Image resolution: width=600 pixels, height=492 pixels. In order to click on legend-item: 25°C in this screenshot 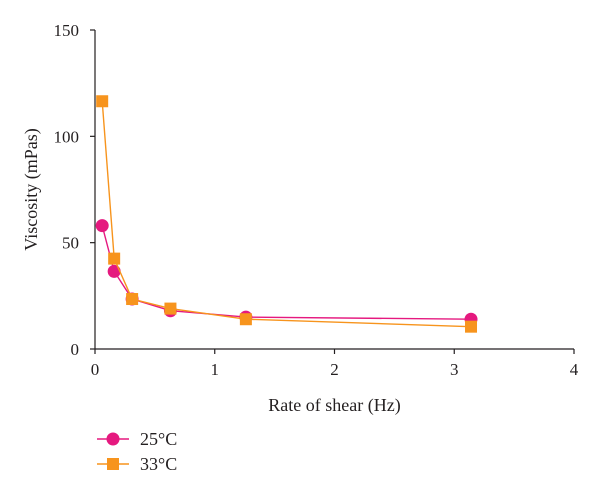, I will do `click(137, 439)`.